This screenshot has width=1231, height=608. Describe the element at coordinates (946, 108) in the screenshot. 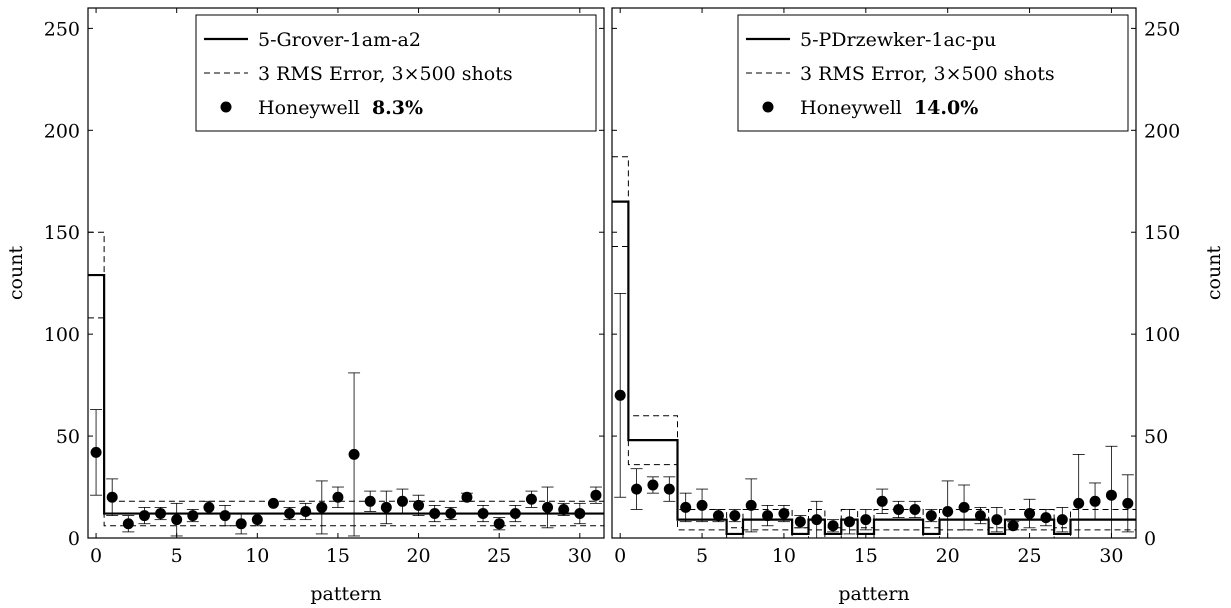

I see `legend-entry-bold-value: 14.0%` at that location.